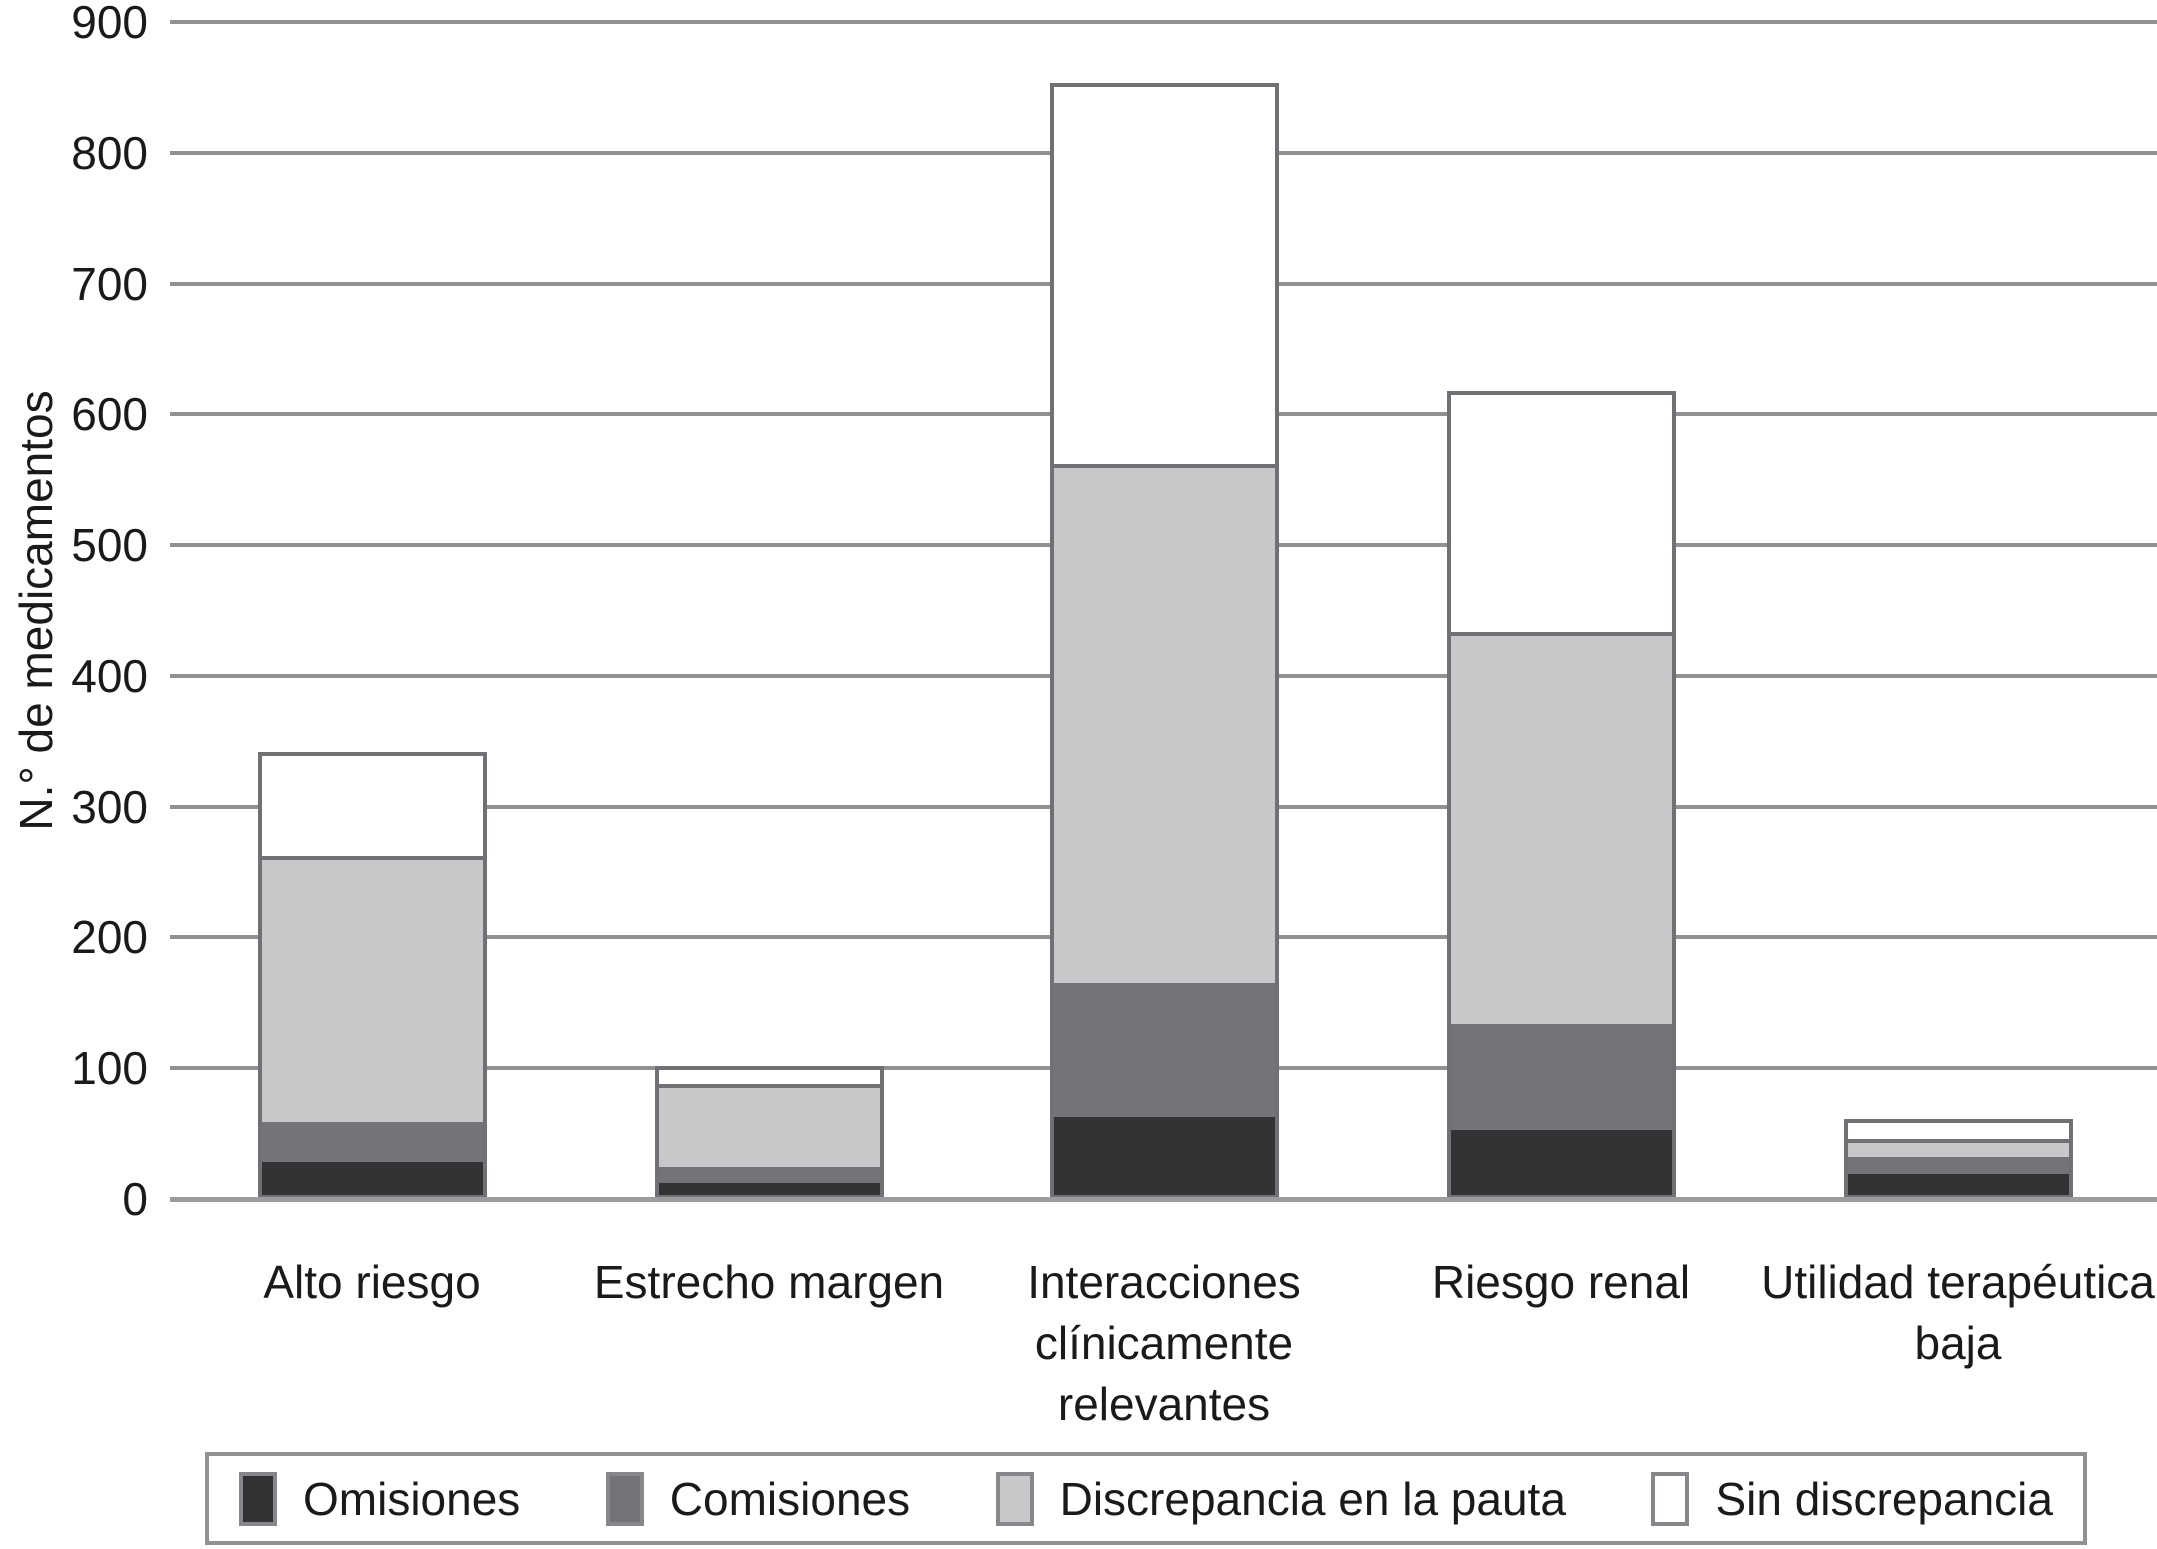  I want to click on category-label-5: Utilidad terapéutica baja, so click(1958, 1312).